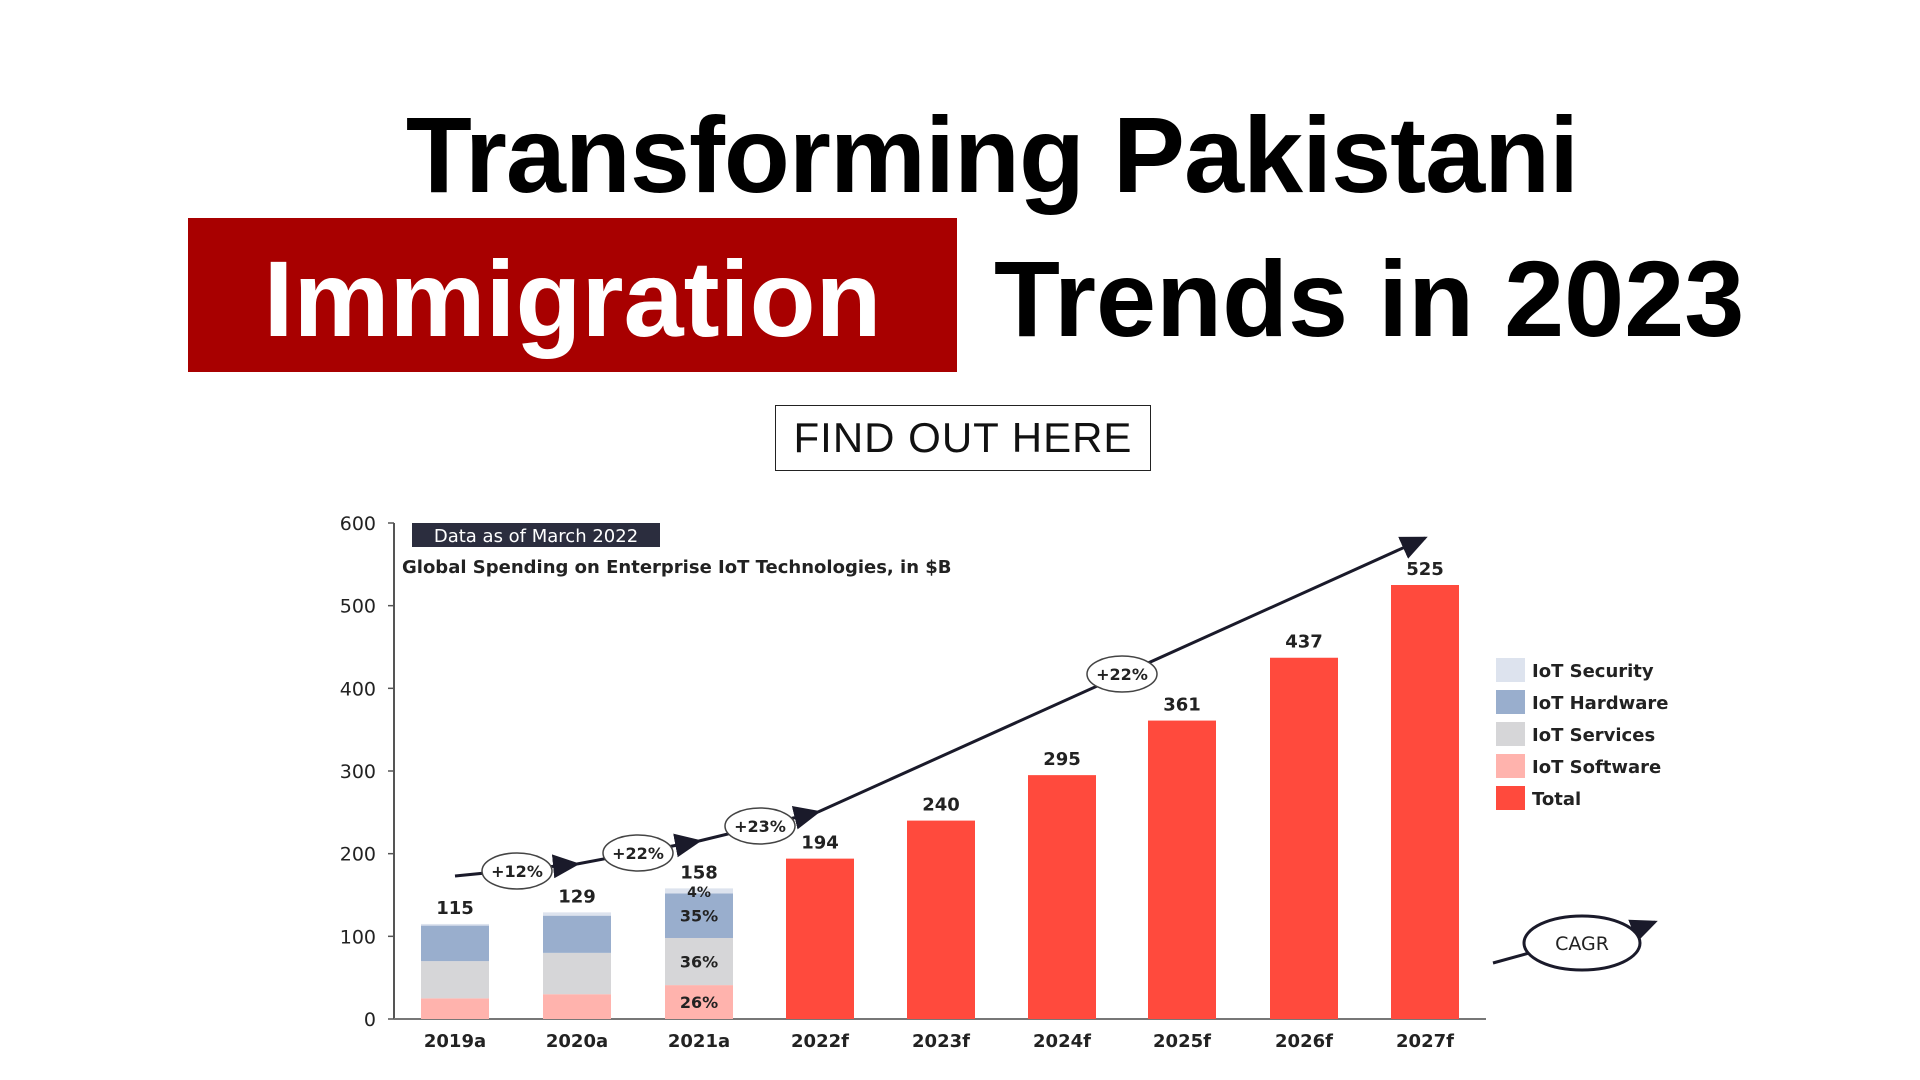 This screenshot has height=1080, width=1920. What do you see at coordinates (1304, 1041) in the screenshot?
I see `x-tick-label: 2026f` at bounding box center [1304, 1041].